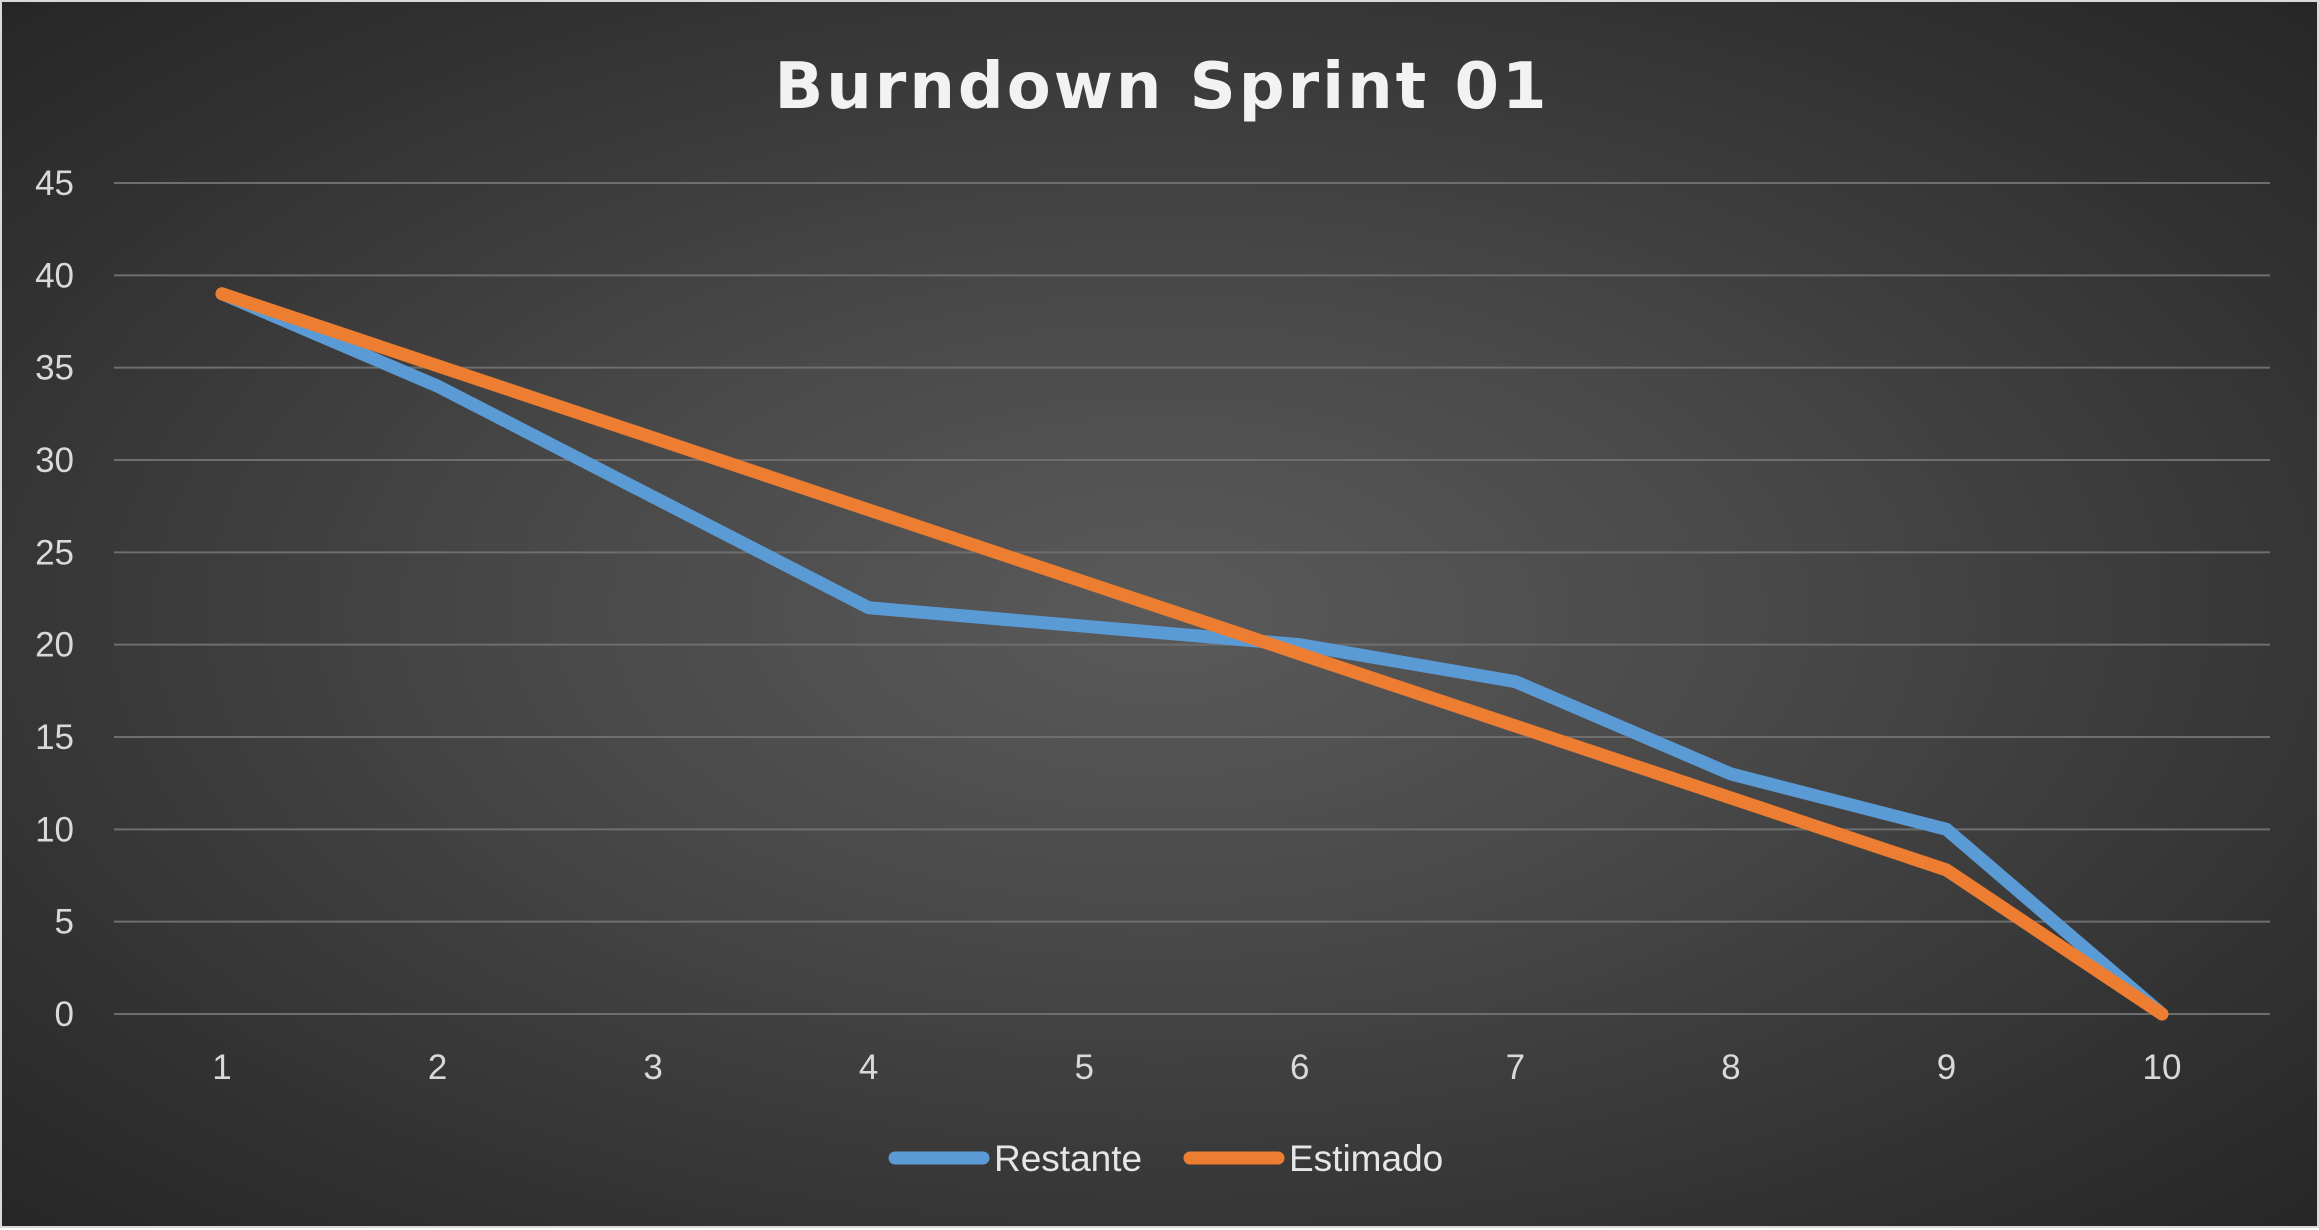 Image resolution: width=2319 pixels, height=1230 pixels. I want to click on y-axis-ticks: 0 5 10 15 20 25 30 35 40 45, so click(54, 599).